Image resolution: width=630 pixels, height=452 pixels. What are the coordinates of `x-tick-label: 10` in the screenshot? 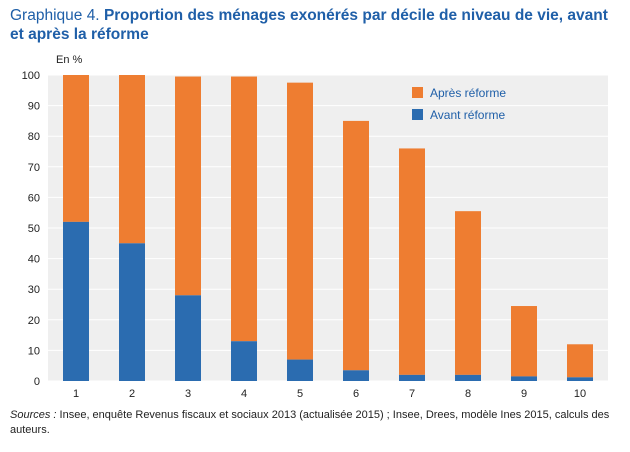 It's located at (580, 394).